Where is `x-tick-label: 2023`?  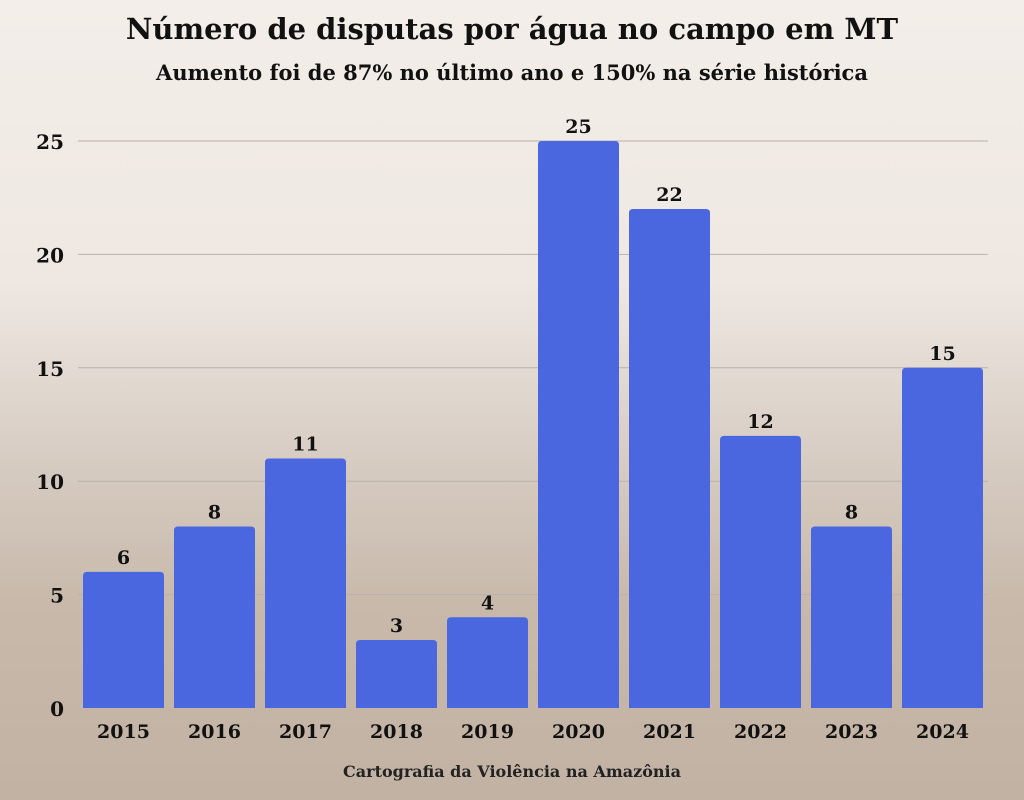
x-tick-label: 2023 is located at coordinates (851, 732).